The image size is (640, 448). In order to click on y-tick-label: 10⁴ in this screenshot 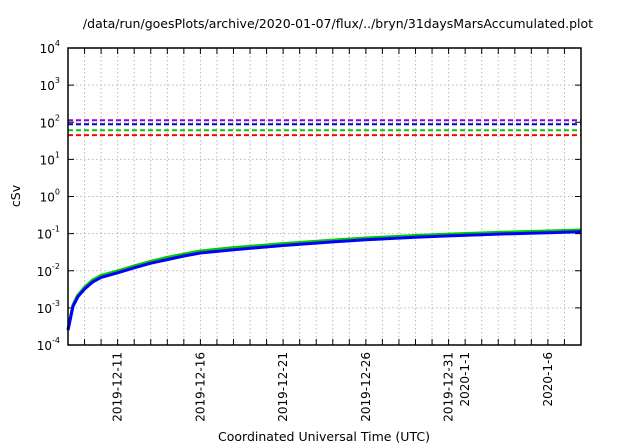, I will do `click(50, 47)`.